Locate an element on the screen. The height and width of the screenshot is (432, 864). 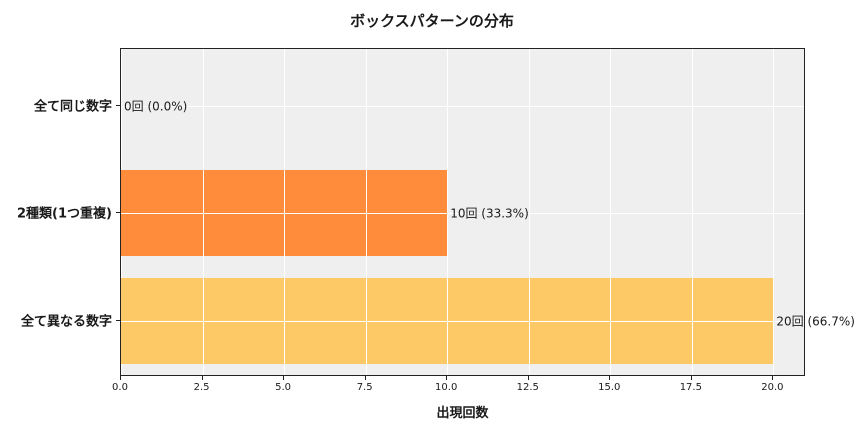
x-tick-label: 5.0 is located at coordinates (283, 387).